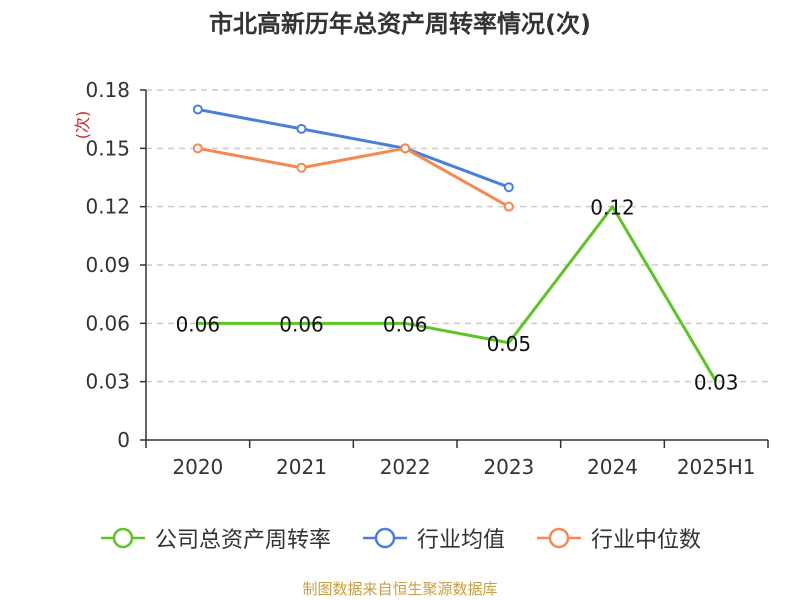 This screenshot has width=800, height=600. I want to click on x-tick-label: 2023, so click(508, 467).